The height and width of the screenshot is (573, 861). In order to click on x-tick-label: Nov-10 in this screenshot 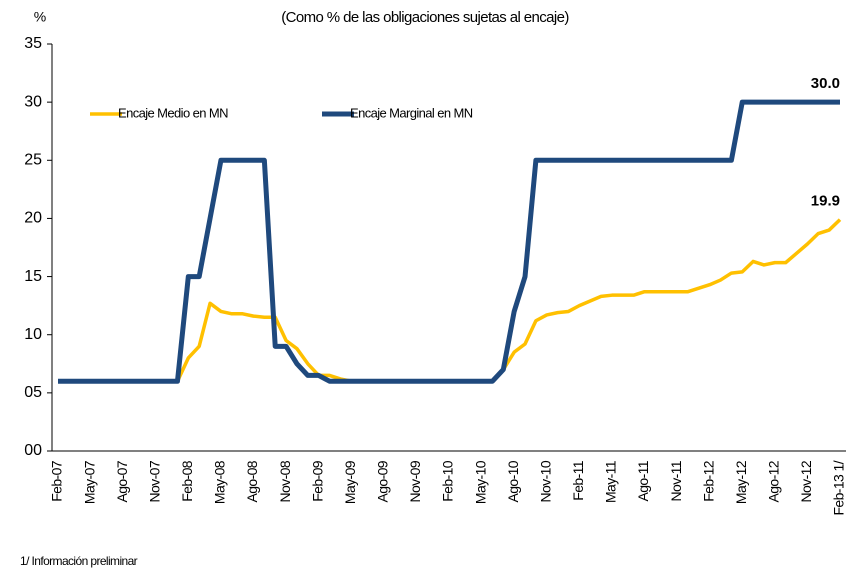, I will do `click(545, 481)`.